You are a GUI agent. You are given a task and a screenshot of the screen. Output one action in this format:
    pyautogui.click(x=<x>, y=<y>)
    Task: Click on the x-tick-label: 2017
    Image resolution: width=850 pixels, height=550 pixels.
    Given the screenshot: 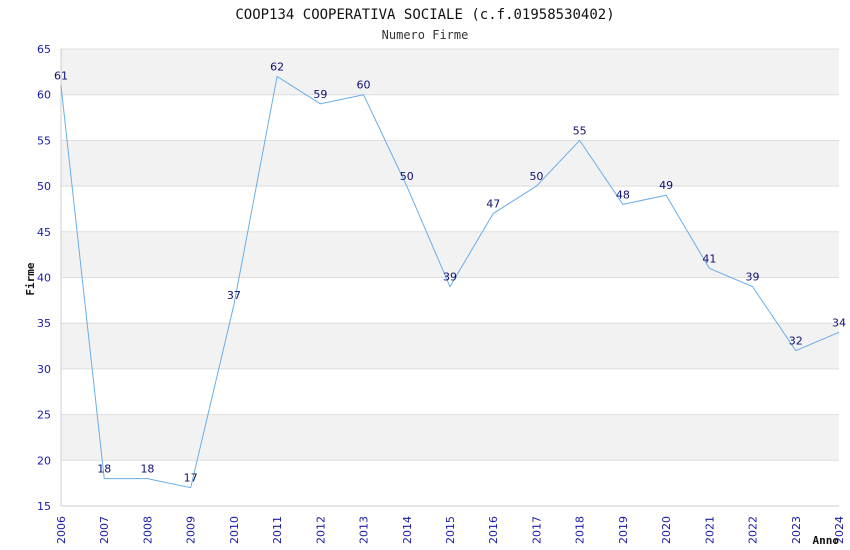 What is the action you would take?
    pyautogui.click(x=536, y=530)
    